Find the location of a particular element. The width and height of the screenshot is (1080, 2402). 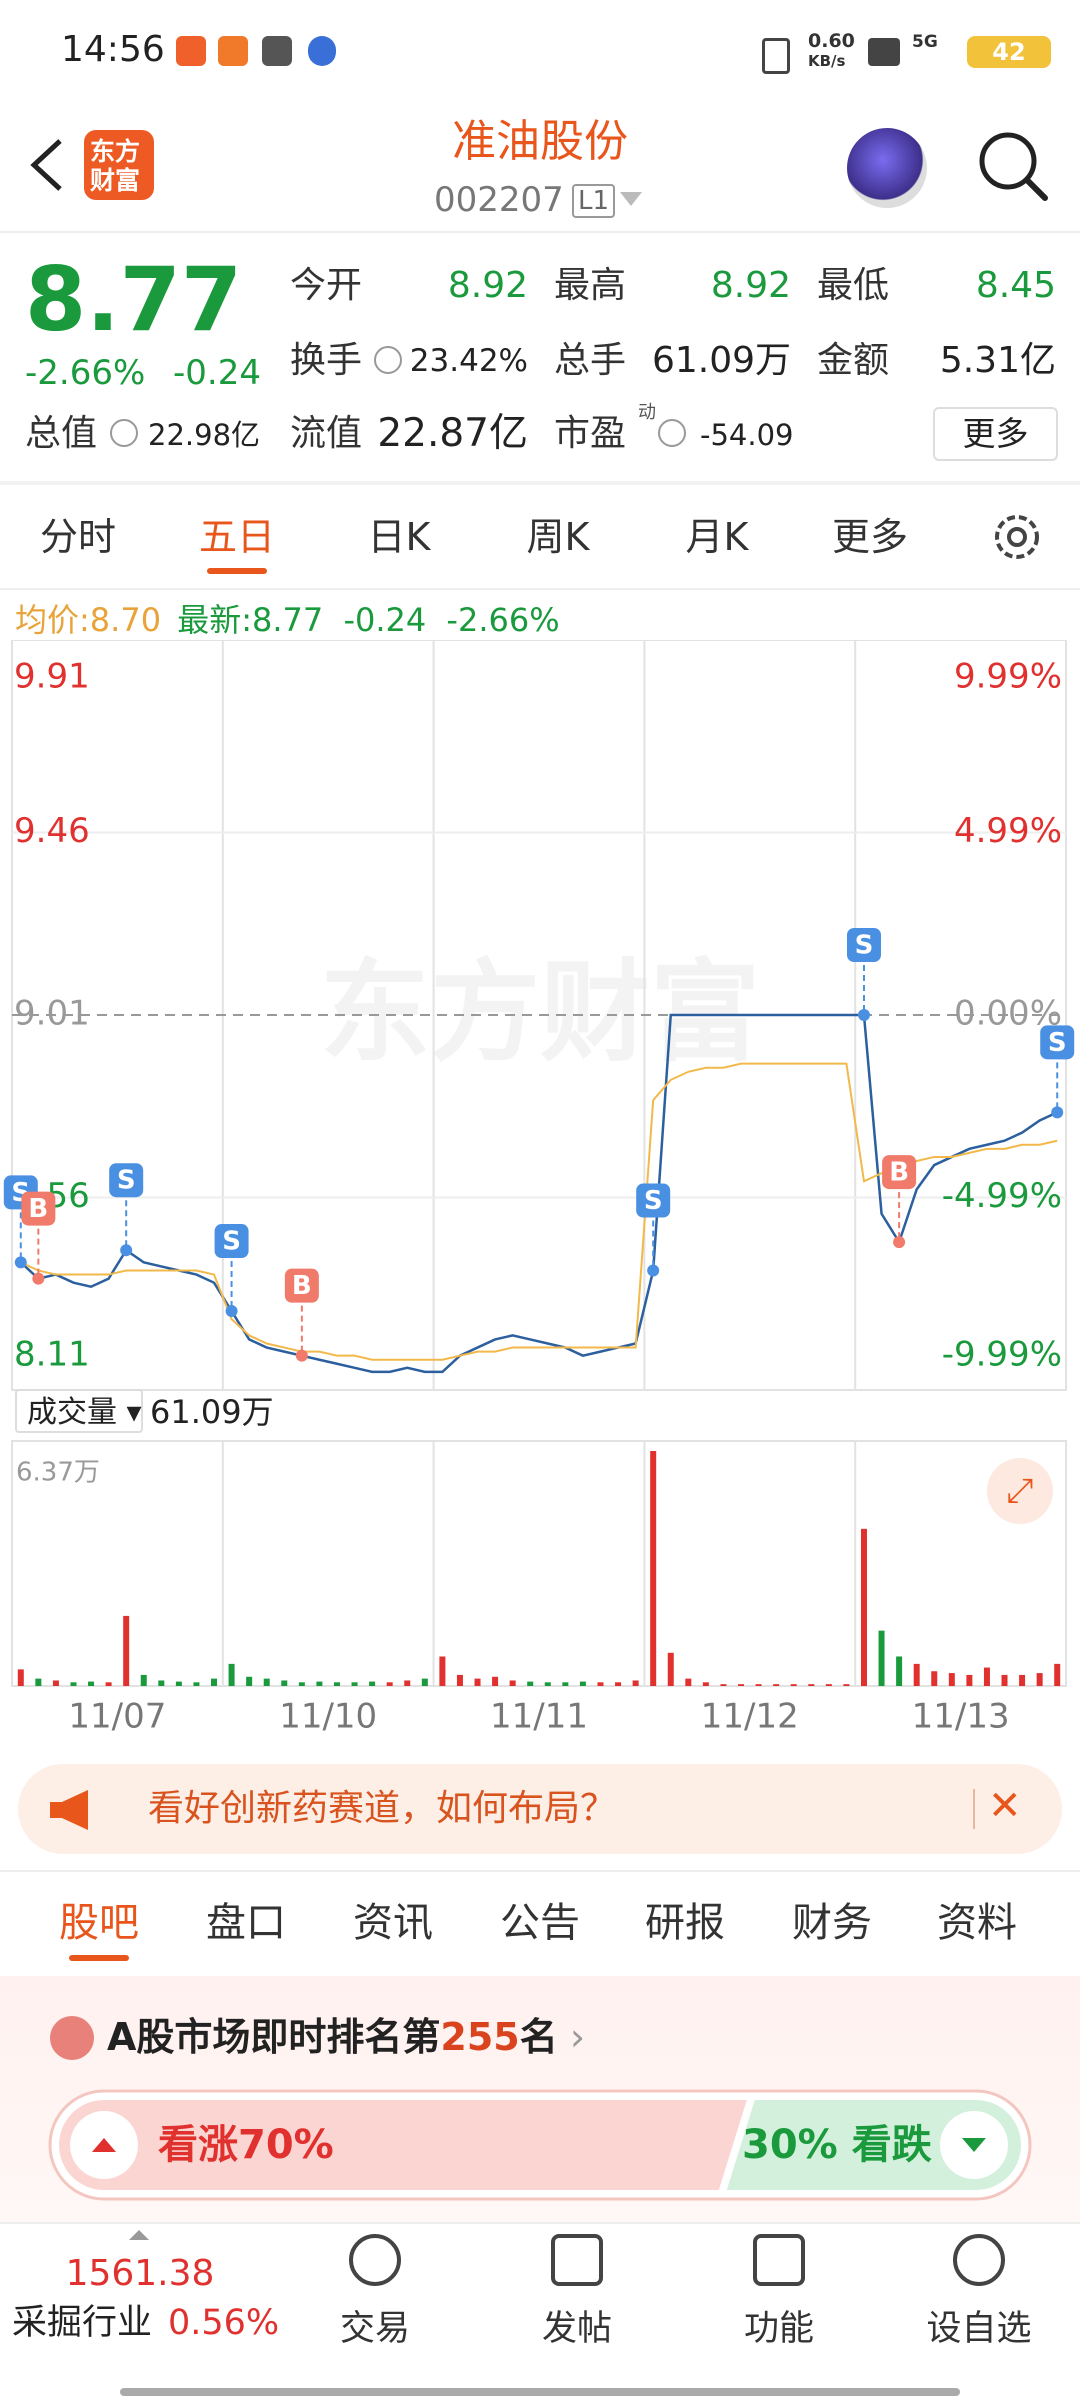

average-line is located at coordinates (539, 1211).